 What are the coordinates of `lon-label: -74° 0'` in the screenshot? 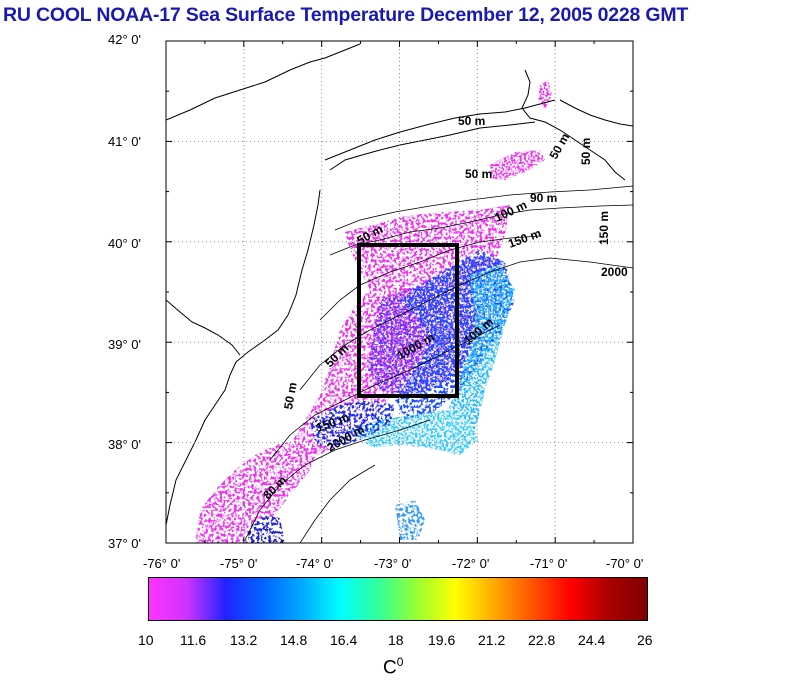 It's located at (315, 563).